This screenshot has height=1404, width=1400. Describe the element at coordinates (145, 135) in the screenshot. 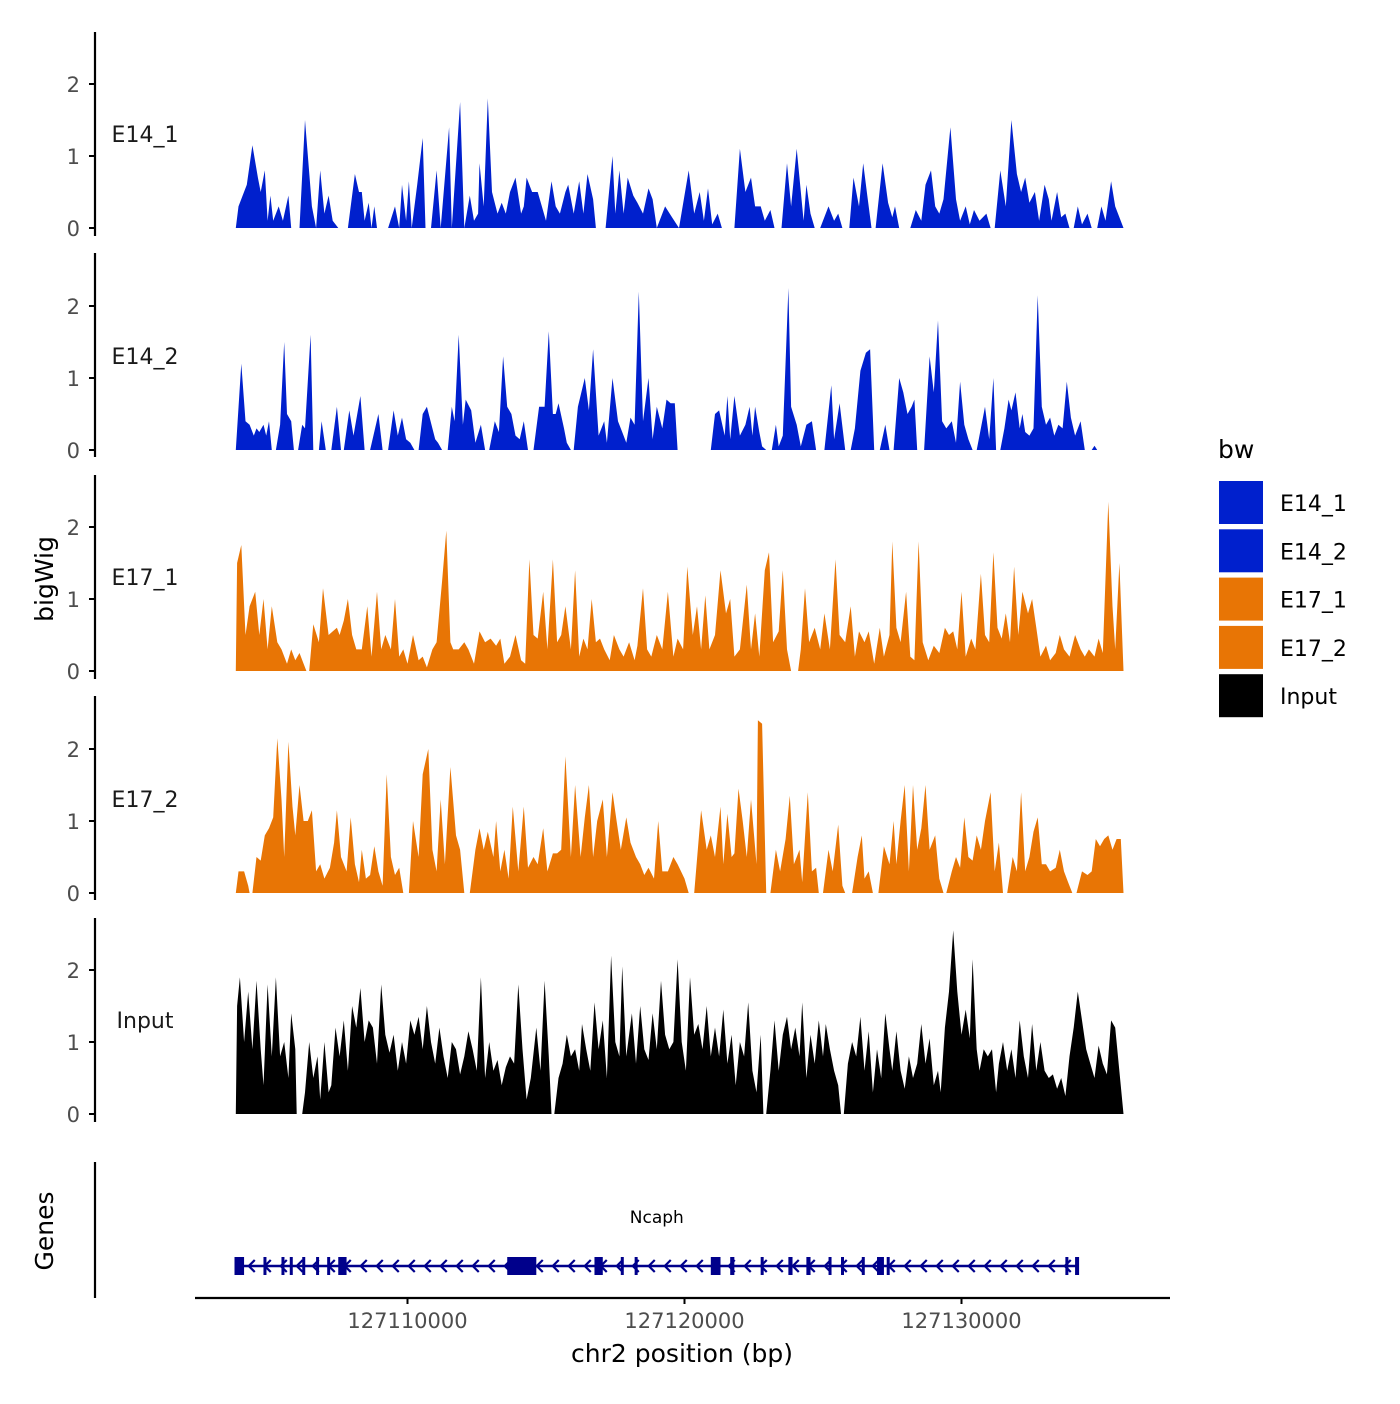

I see `track-label-E14_1: E14_1` at that location.